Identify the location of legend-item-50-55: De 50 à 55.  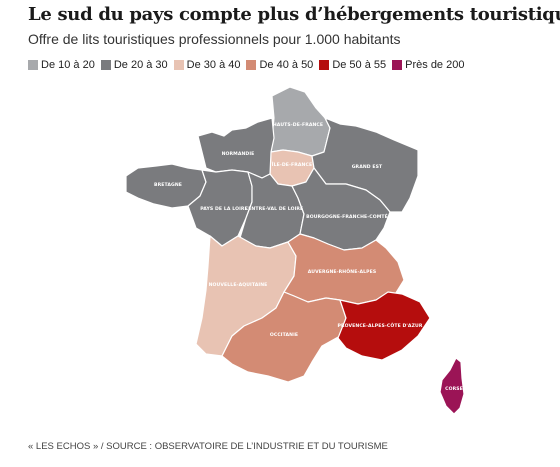
(352, 65).